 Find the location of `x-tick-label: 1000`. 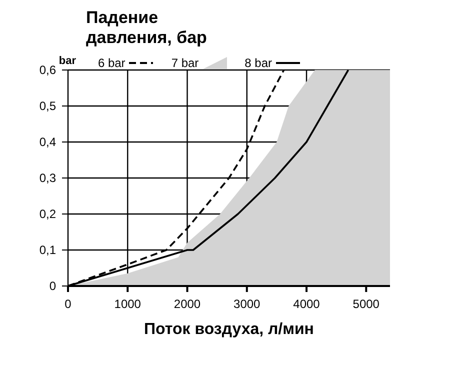

x-tick-label: 1000 is located at coordinates (128, 304).